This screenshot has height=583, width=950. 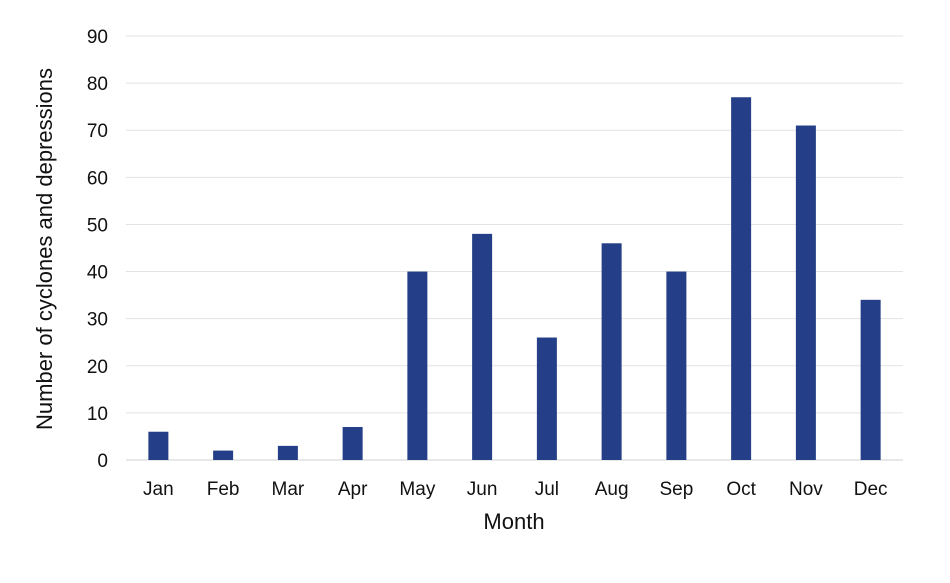 I want to click on x-tick-label: Dec, so click(x=871, y=489).